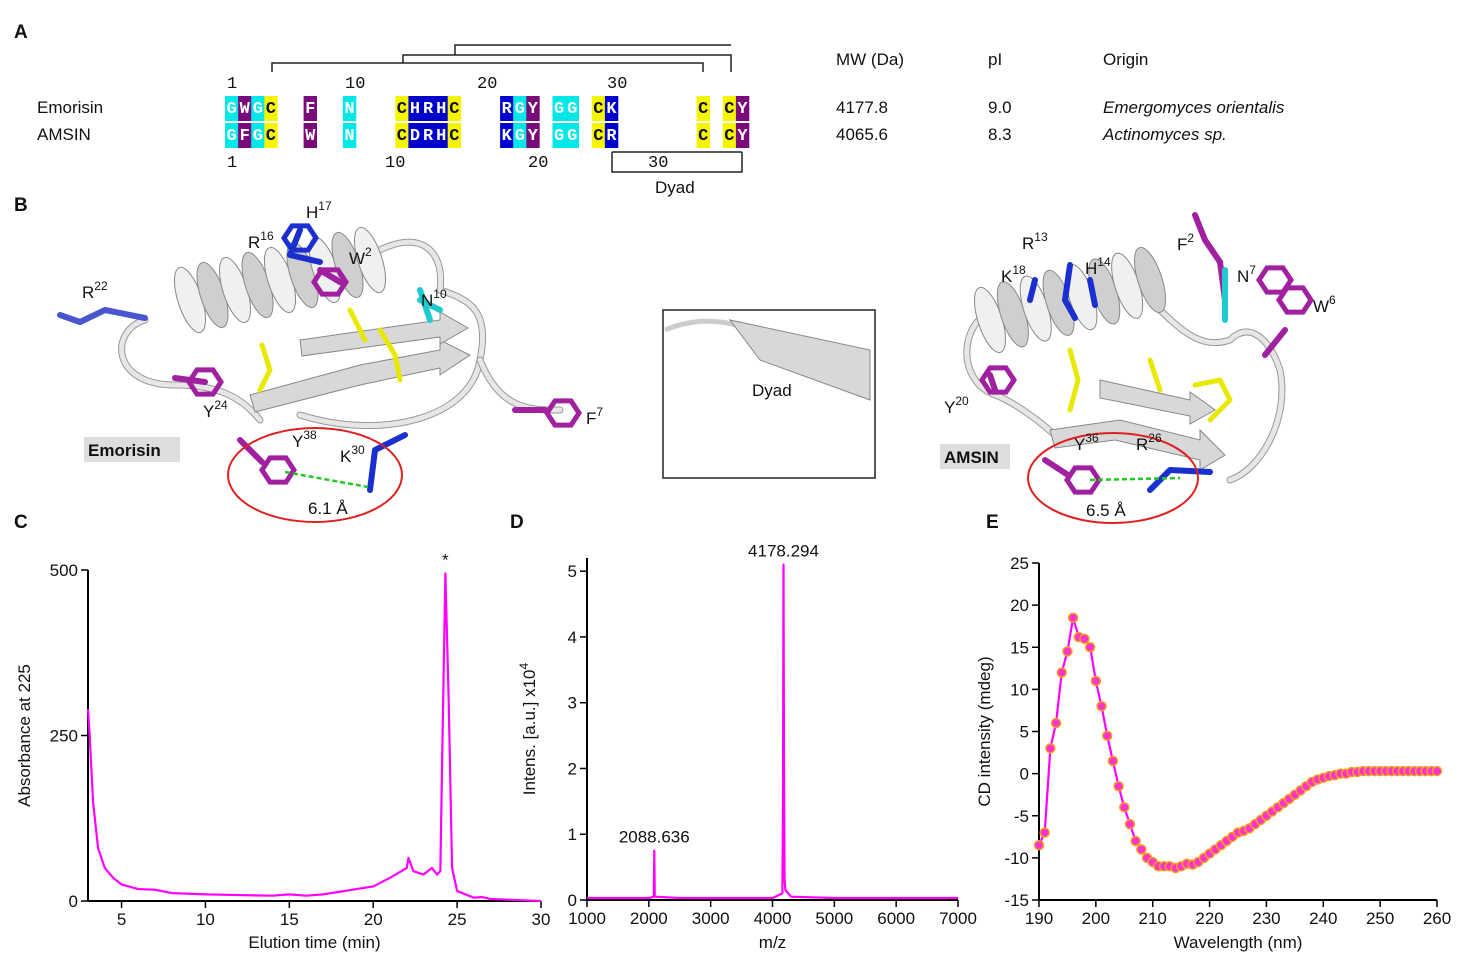  Describe the element at coordinates (677, 162) in the screenshot. I see `dyad-bracket` at that location.